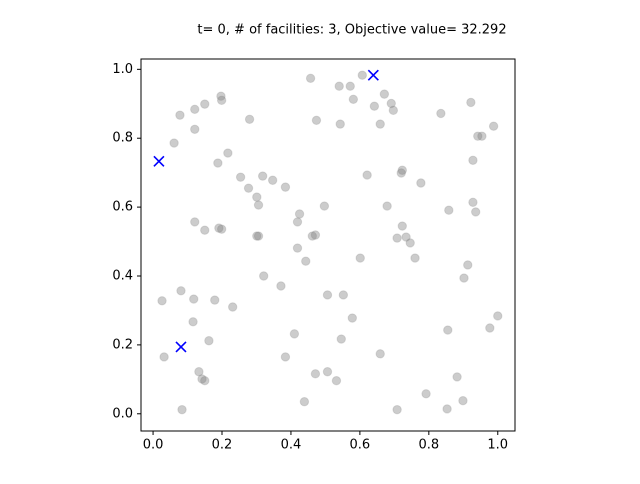 The height and width of the screenshot is (484, 640). Describe the element at coordinates (122, 207) in the screenshot. I see `y-tick-label: 0.6` at that location.